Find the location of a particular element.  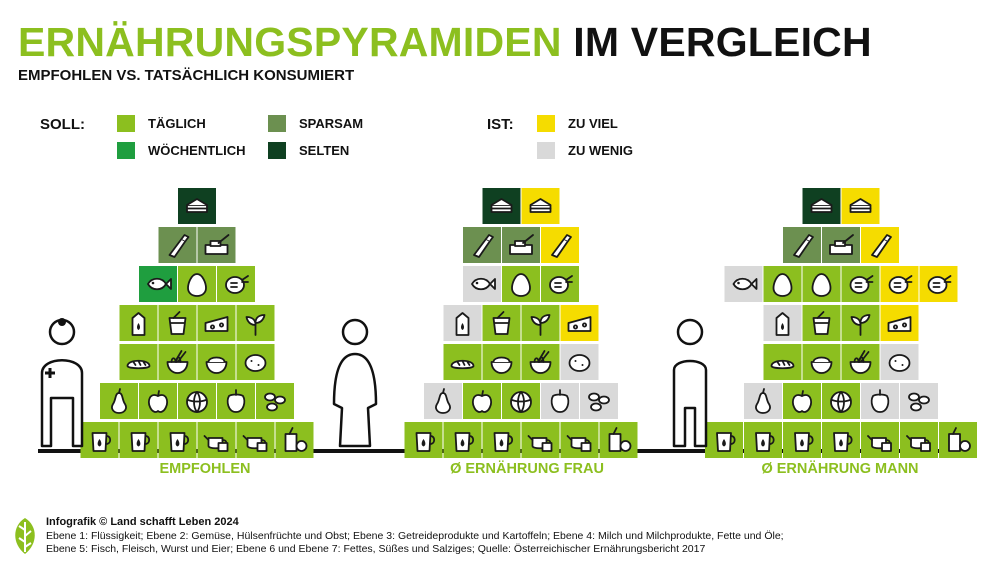

legend-item-label: WÖCHENTLICH is located at coordinates (197, 150).